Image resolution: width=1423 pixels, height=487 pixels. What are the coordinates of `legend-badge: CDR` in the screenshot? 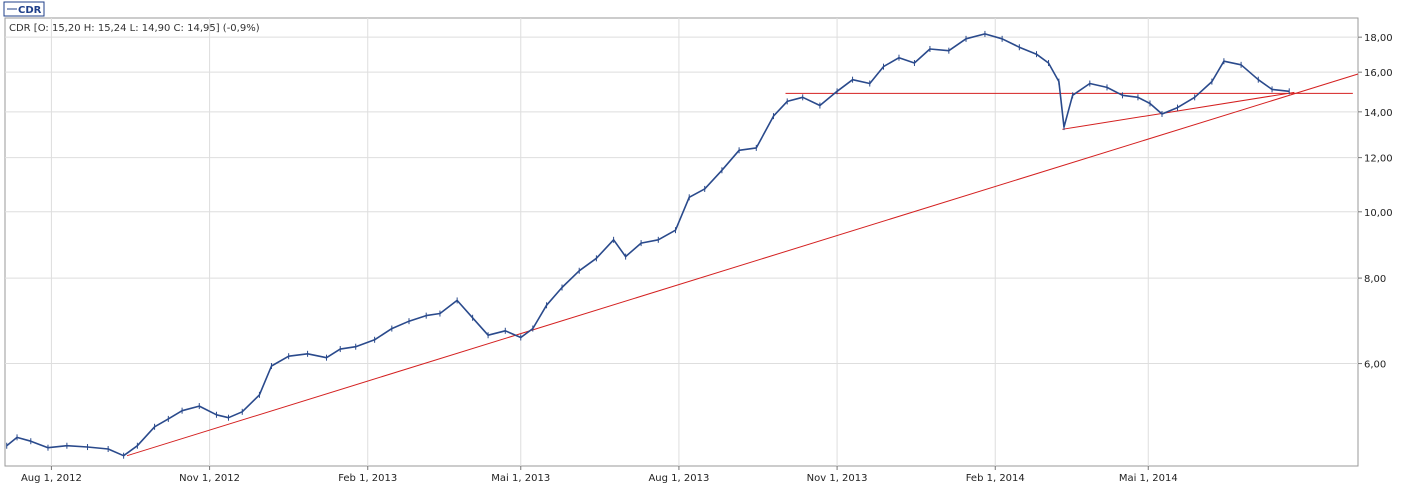 It's located at (24, 9).